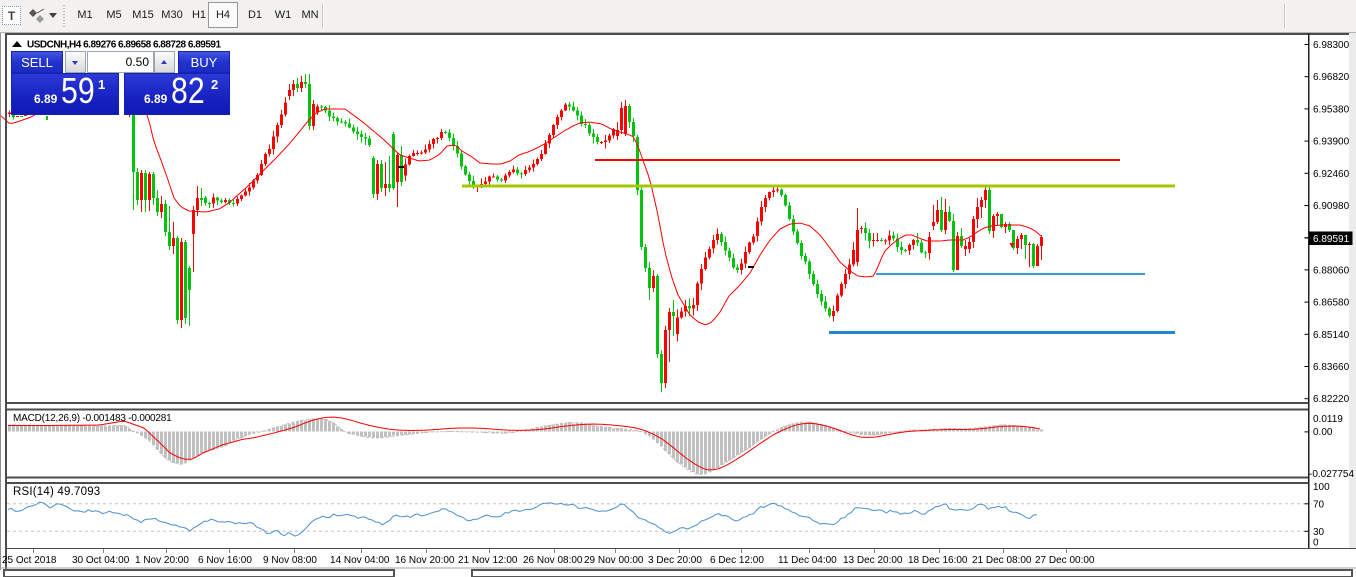 The width and height of the screenshot is (1356, 577). I want to click on svg-text: 6.92460, so click(1331, 174).